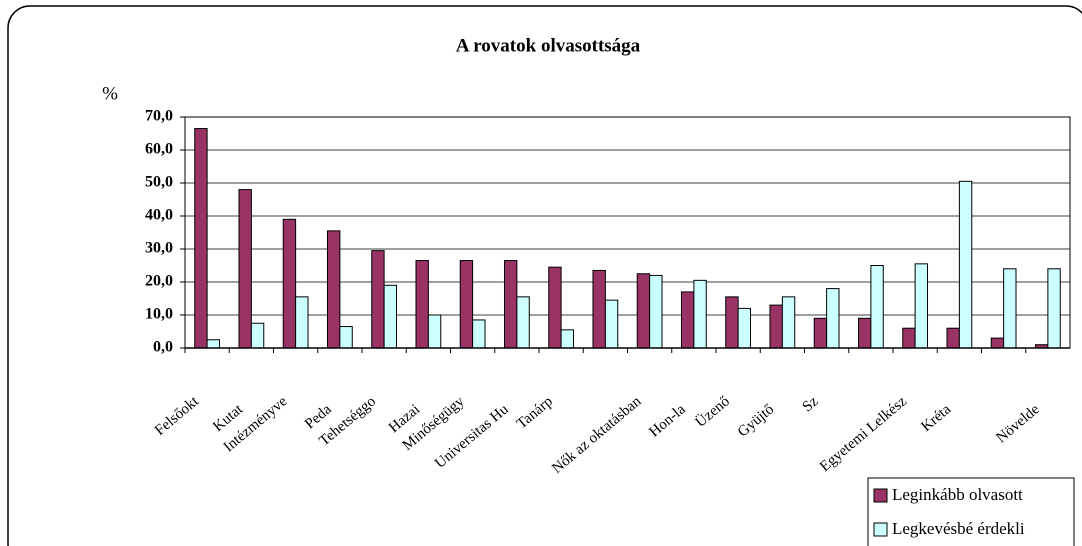 This screenshot has height=546, width=1082. What do you see at coordinates (159, 314) in the screenshot?
I see `y-tick-label: 10,0` at bounding box center [159, 314].